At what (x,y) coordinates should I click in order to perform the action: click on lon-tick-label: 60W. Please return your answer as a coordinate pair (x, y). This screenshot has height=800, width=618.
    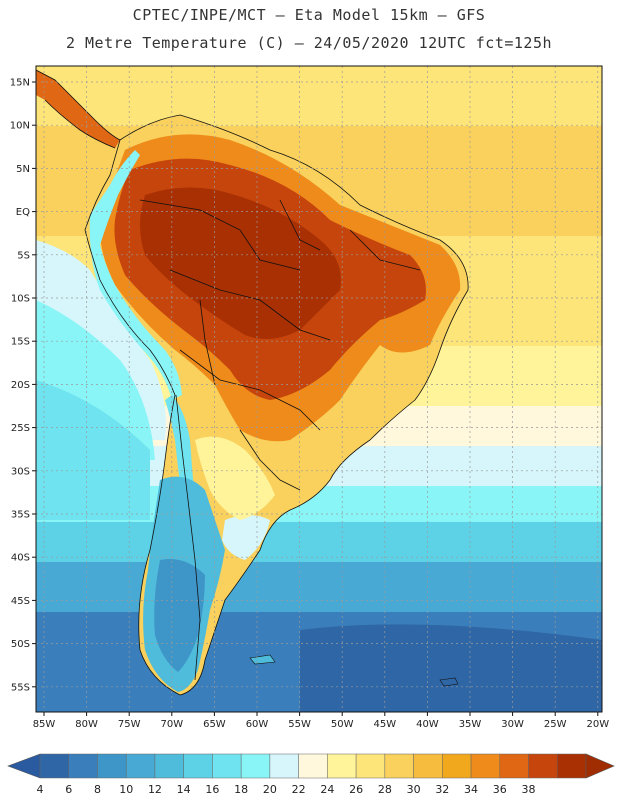
    Looking at the image, I should click on (257, 724).